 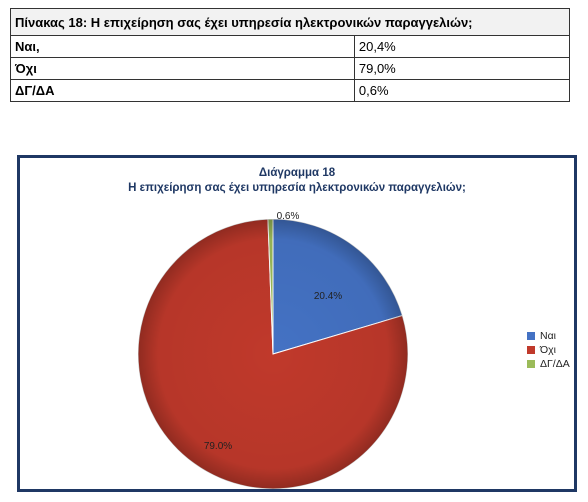 What do you see at coordinates (555, 364) in the screenshot?
I see `legend-label: ΔΓ/ΔΑ` at bounding box center [555, 364].